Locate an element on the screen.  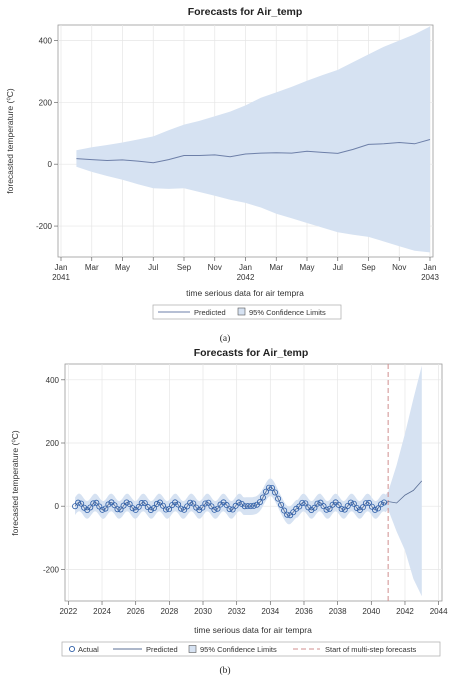
chart-a-y-ticks: -200 0 200 400 is located at coordinates (47, 133).